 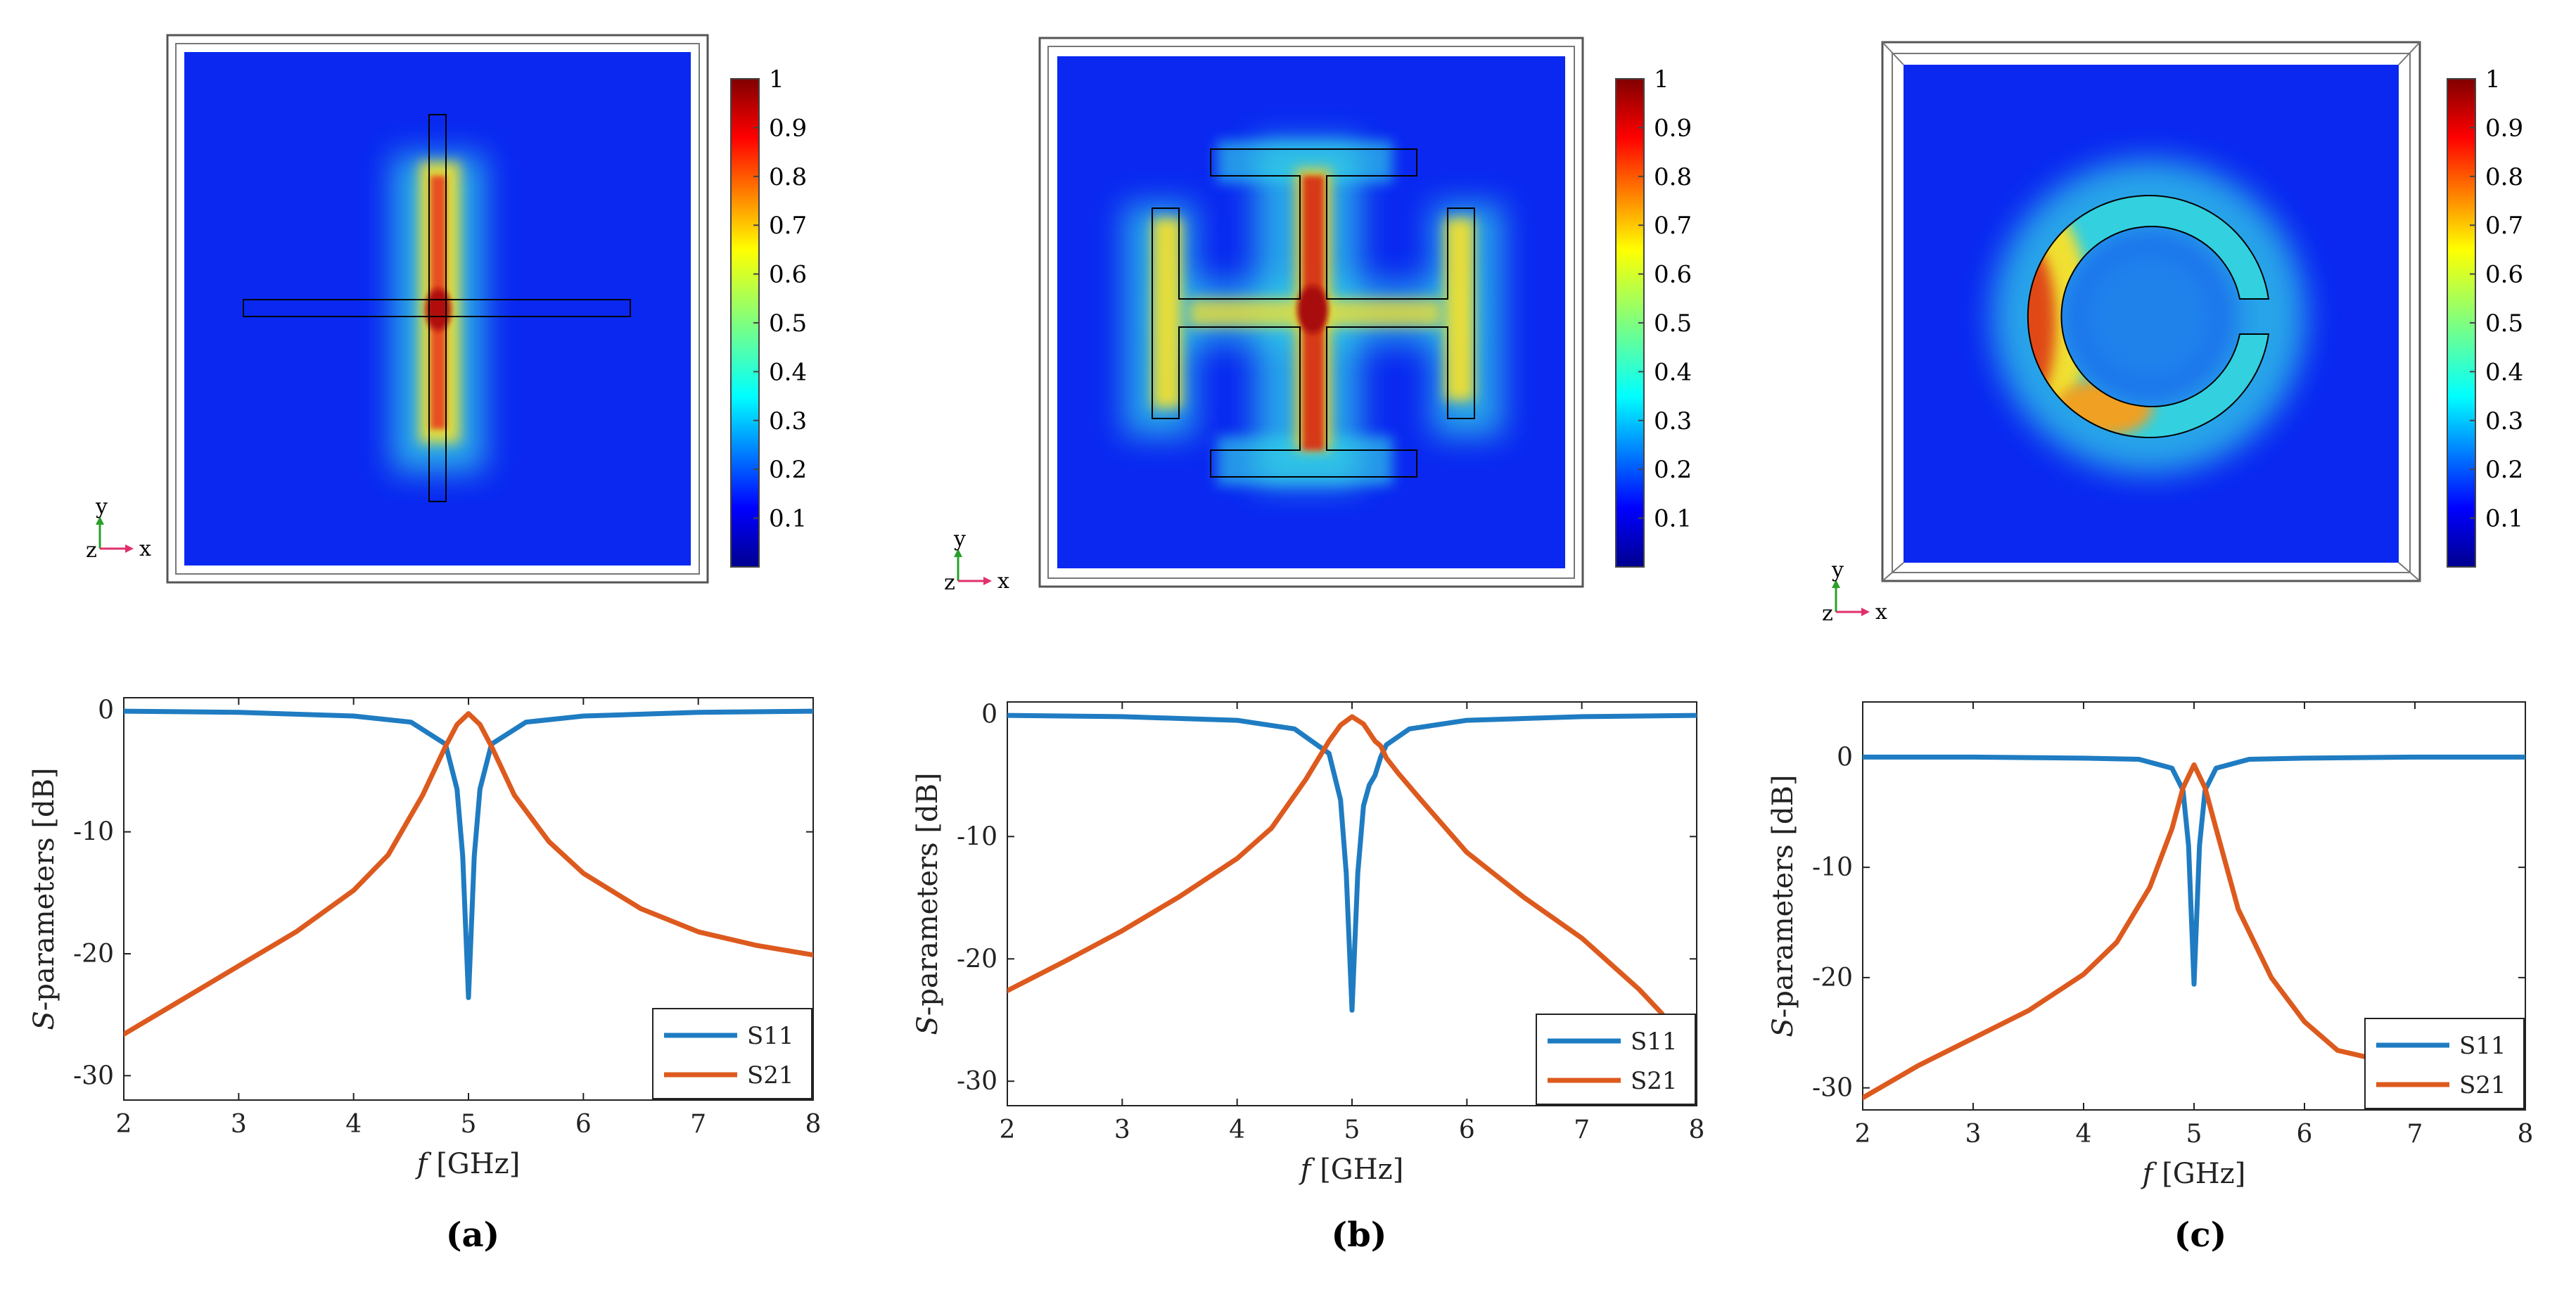 I want to click on field-glow-interior, so click(x=2149, y=316).